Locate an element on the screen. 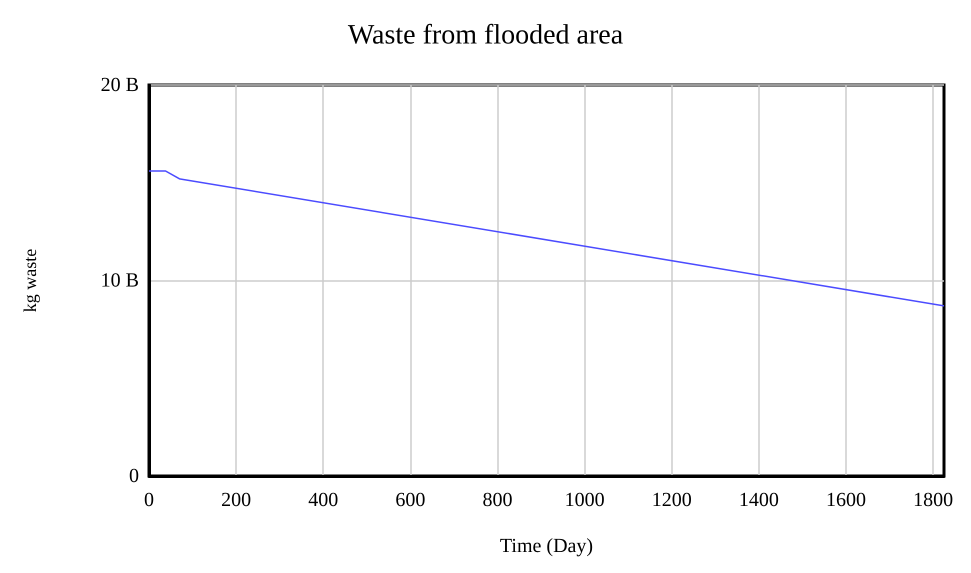 Image resolution: width=971 pixels, height=573 pixels. x-tick-label: 1000 is located at coordinates (584, 500).